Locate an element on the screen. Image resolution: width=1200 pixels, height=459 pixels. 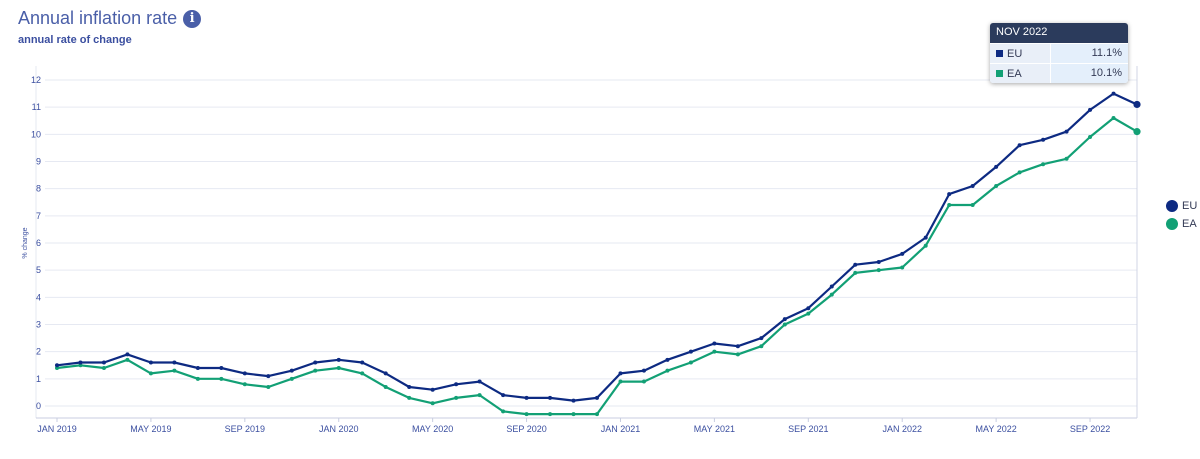
x-tick-label: JAN 2020 is located at coordinates (339, 429).